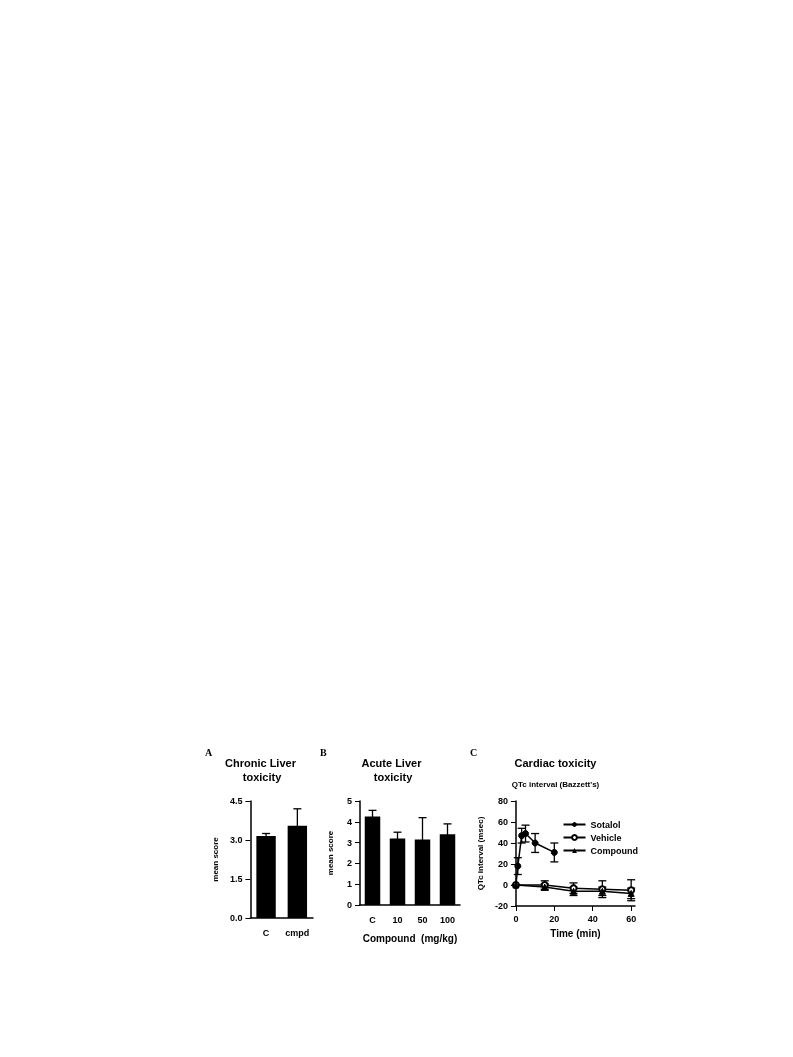  What do you see at coordinates (631, 918) in the screenshot?
I see `x-tick-label: 60` at bounding box center [631, 918].